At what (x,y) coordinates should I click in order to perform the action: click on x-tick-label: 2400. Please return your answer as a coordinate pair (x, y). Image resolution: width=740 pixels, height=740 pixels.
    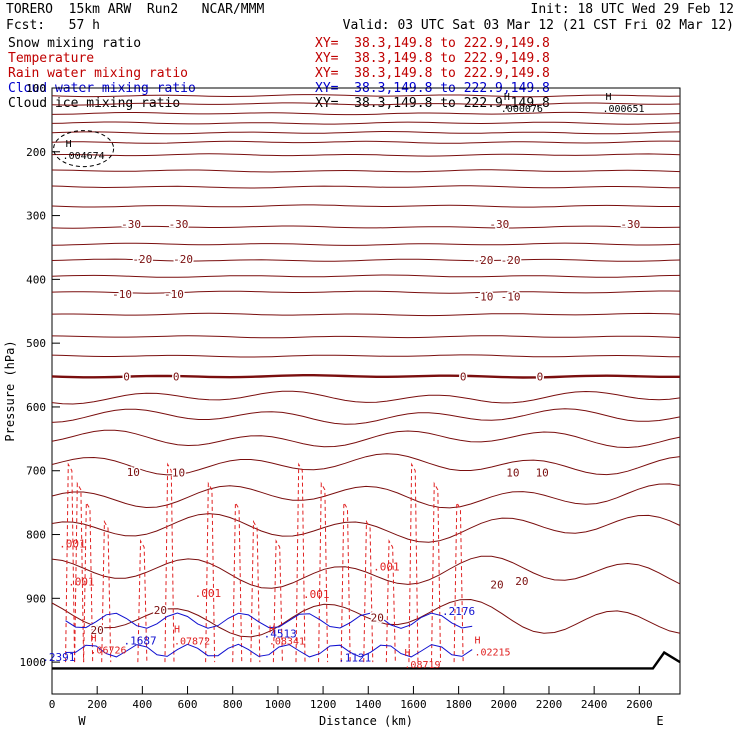
    Looking at the image, I should click on (594, 704).